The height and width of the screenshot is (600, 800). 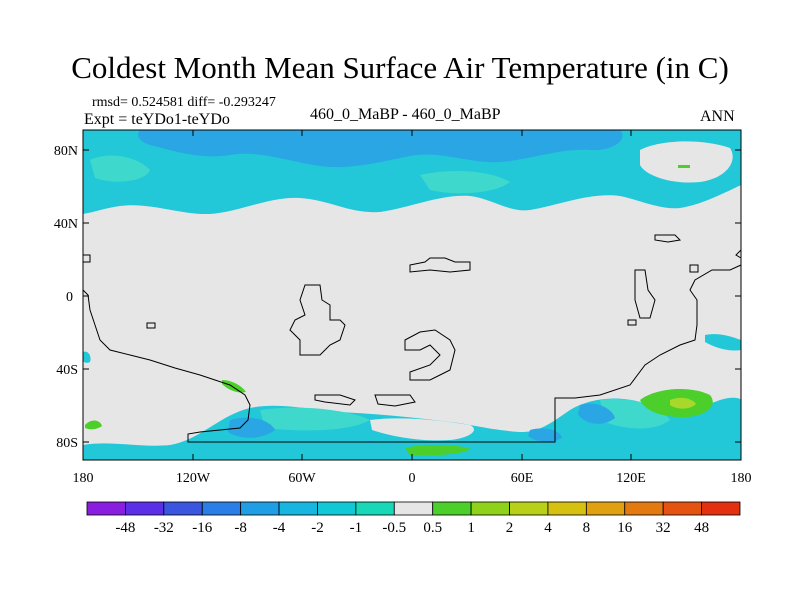 What do you see at coordinates (587, 528) in the screenshot?
I see `colorbar-label: 8` at bounding box center [587, 528].